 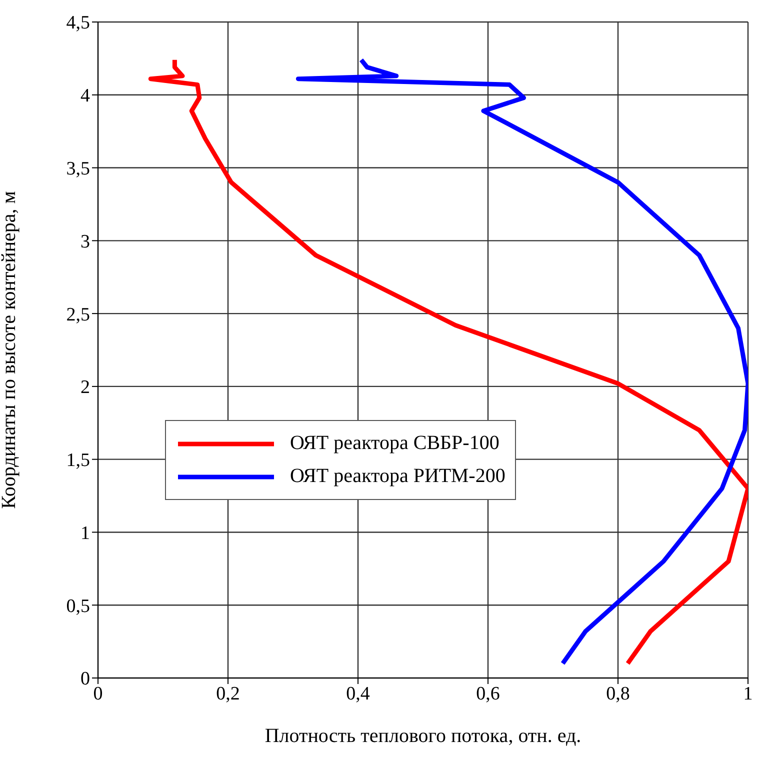 I want to click on x-axis-title: Плотность теплового потока, отн. ед., so click(x=423, y=736).